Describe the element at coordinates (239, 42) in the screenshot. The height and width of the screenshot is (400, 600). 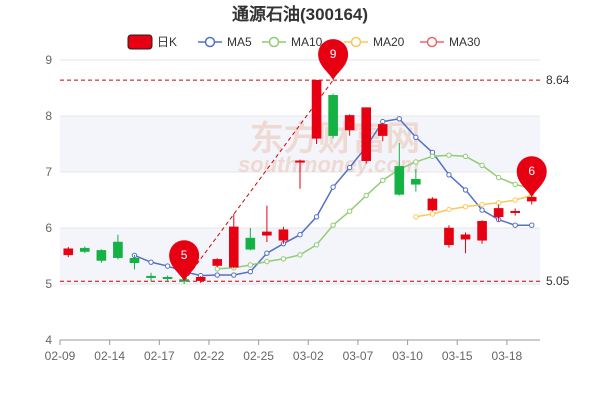
I see `legend-label: MA5` at that location.